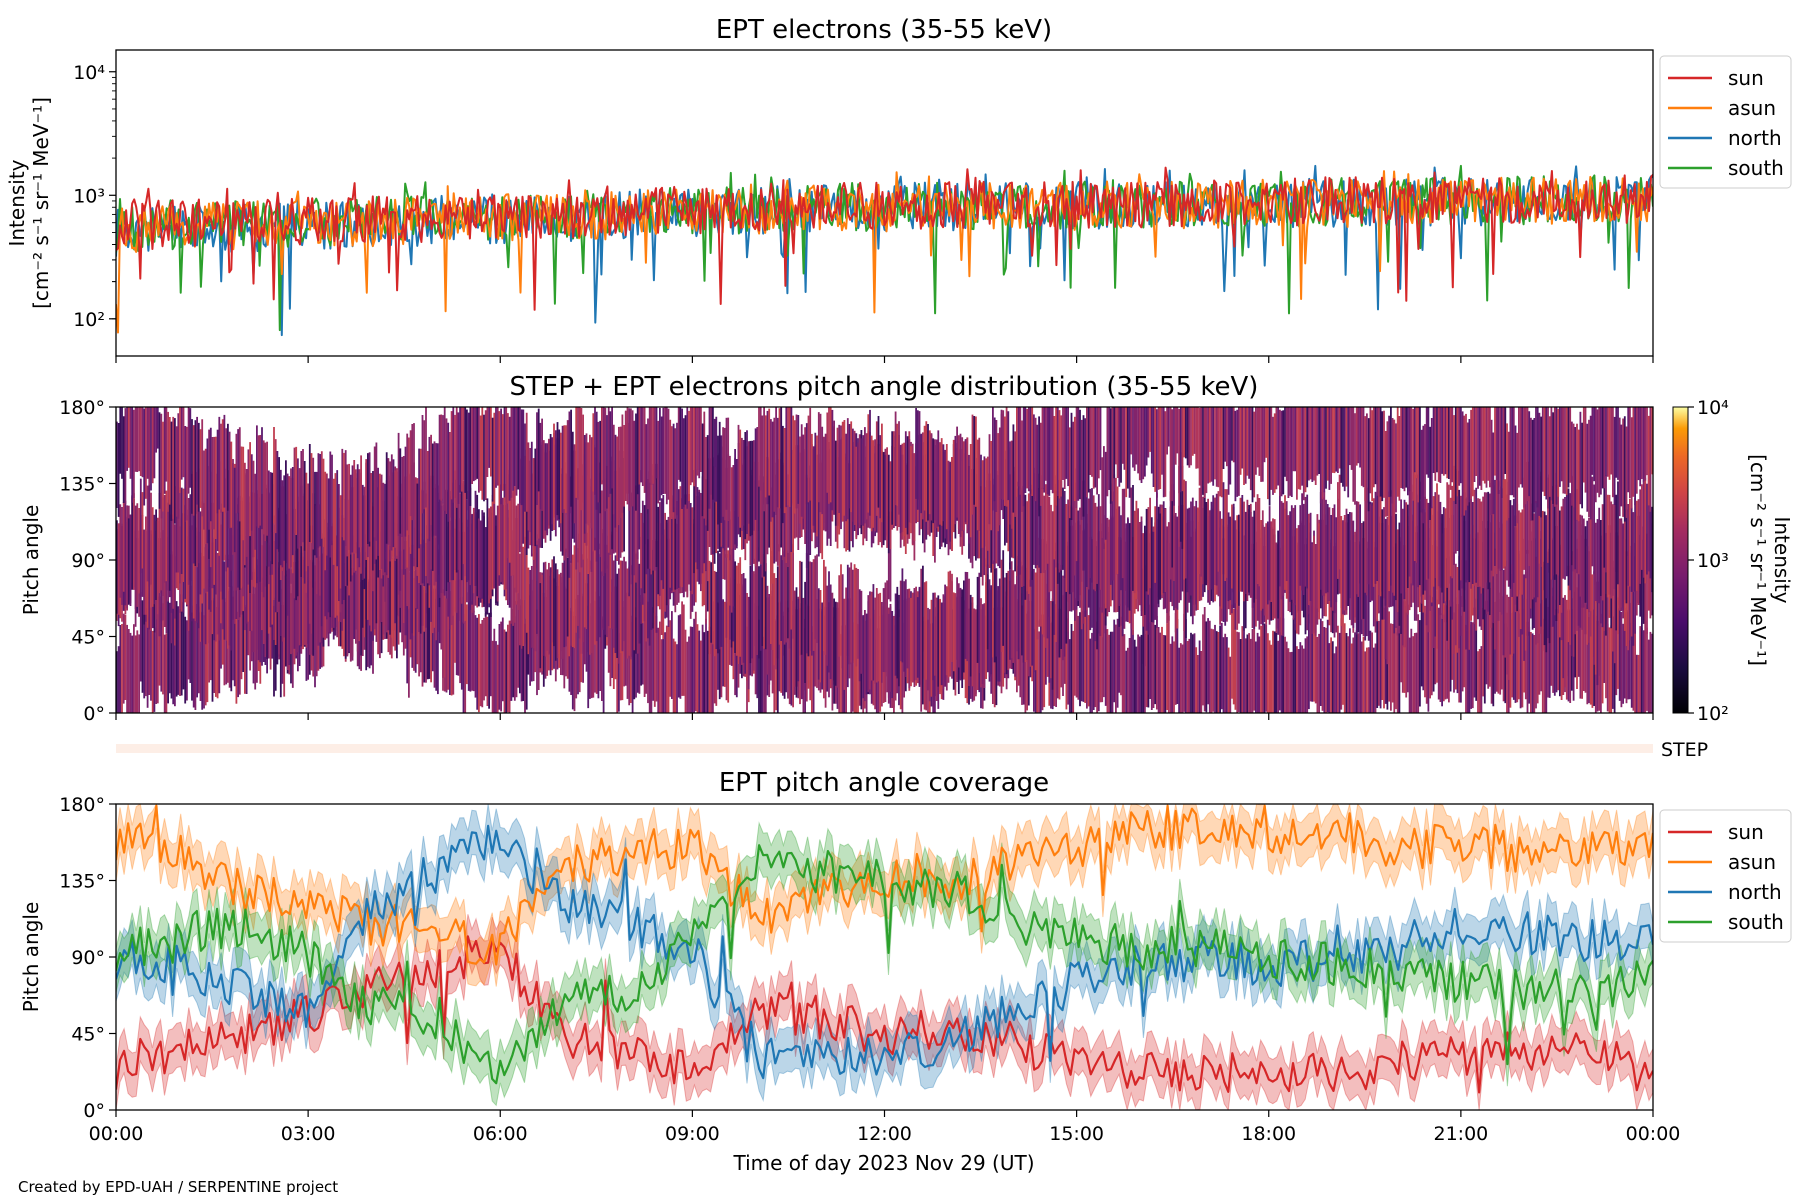 The image size is (1800, 1200). What do you see at coordinates (31, 560) in the screenshot?
I see `panel2-ylabel: Pitch angle` at bounding box center [31, 560].